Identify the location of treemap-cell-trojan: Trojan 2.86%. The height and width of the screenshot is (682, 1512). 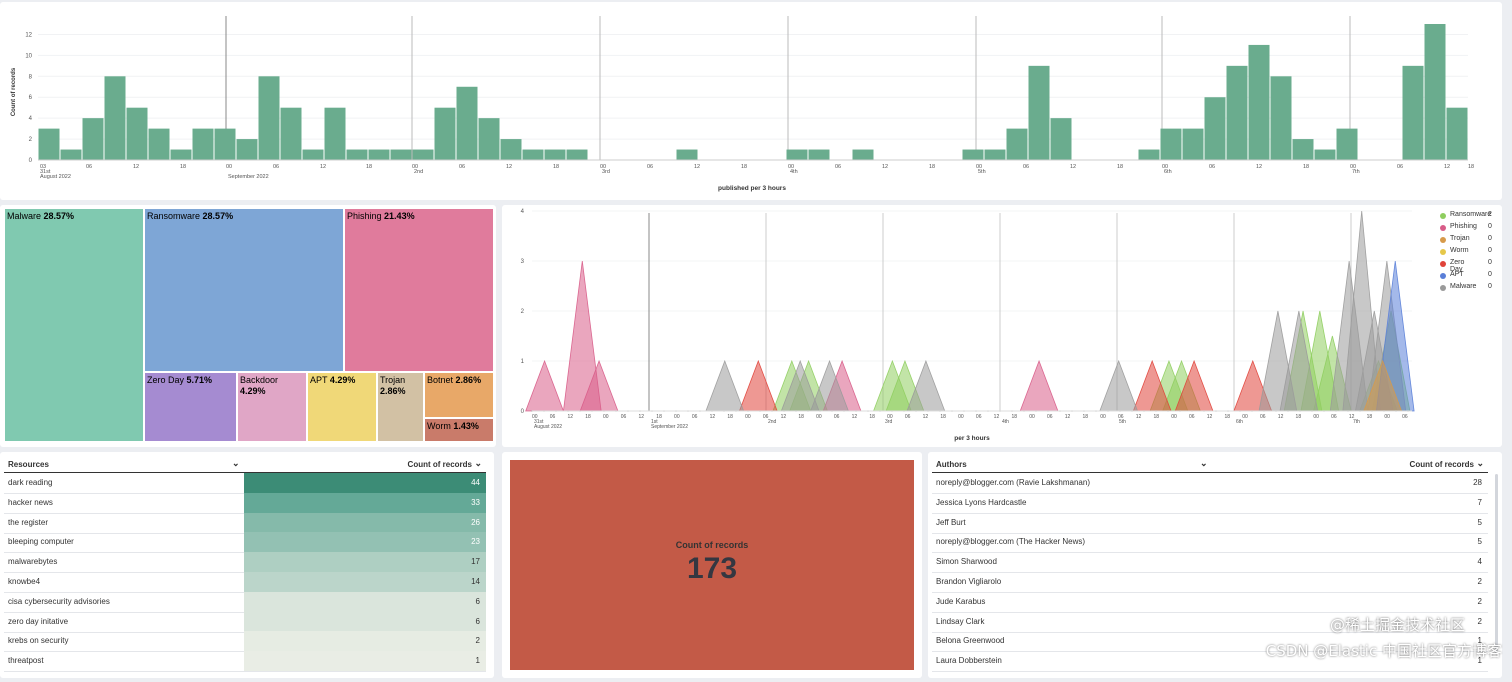
(400, 407).